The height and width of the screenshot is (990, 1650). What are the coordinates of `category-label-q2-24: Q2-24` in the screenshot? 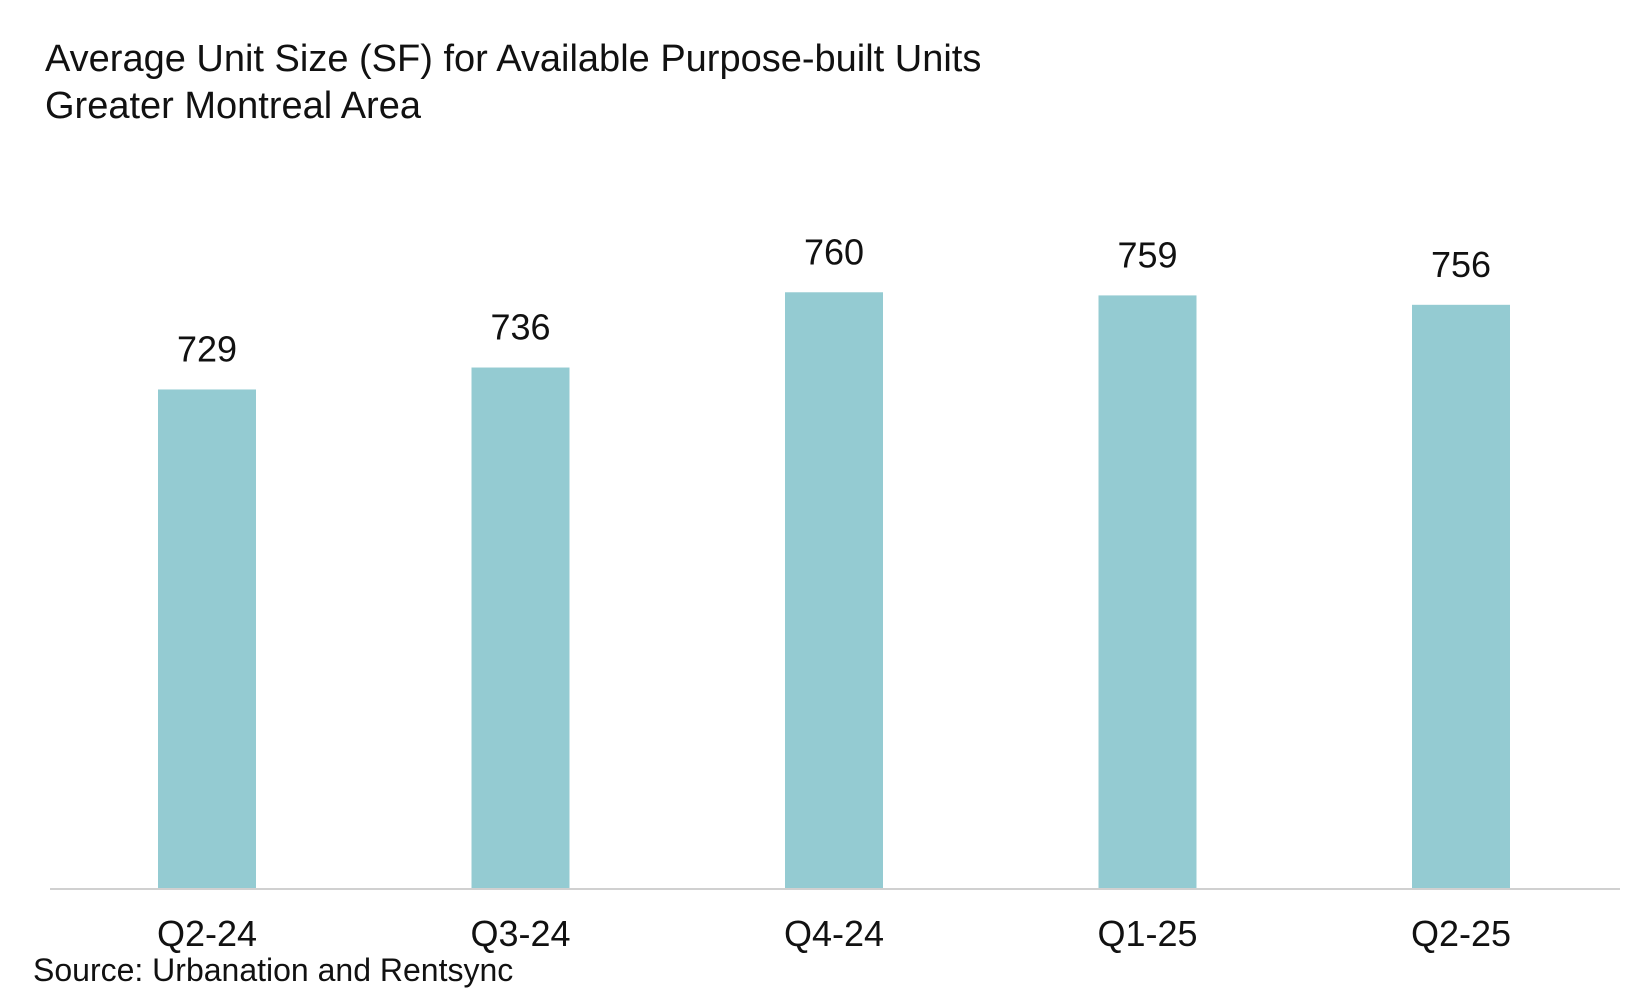 It's located at (207, 933).